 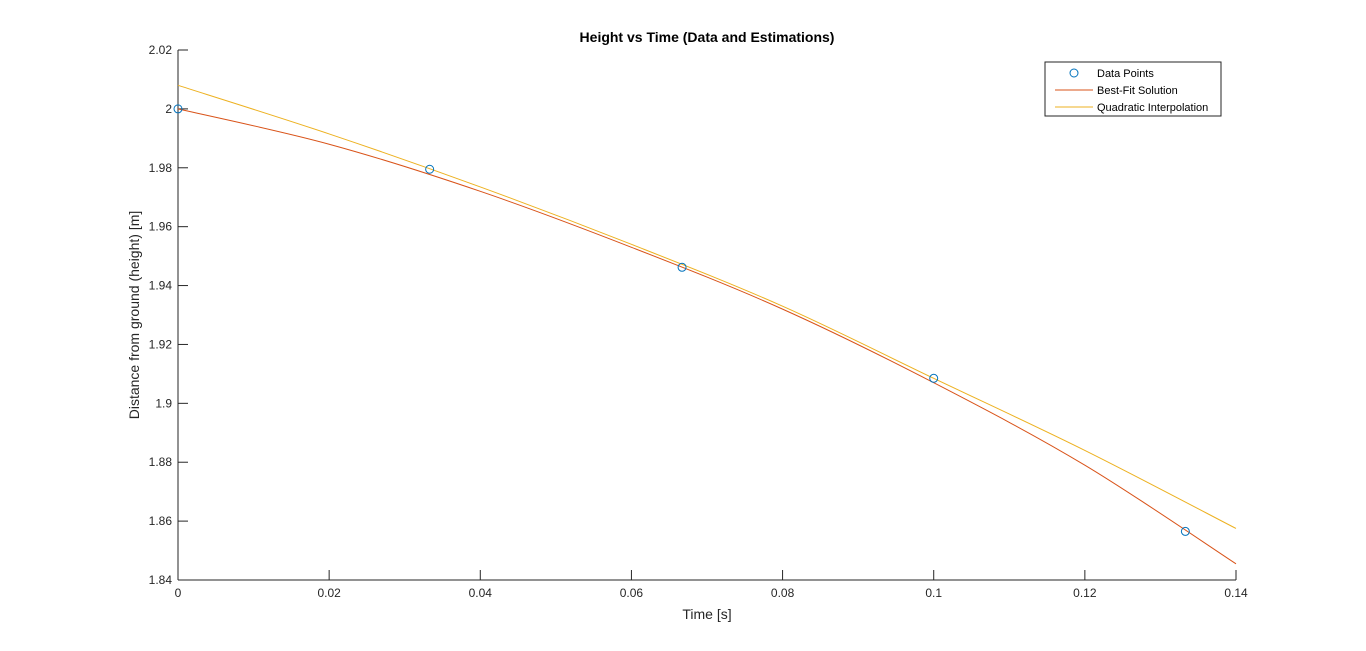 I want to click on y-axis-ticks: 1.84 1.86 1.88 1.9 1.92 1.94 1.96 1.98 2 2.02, so click(x=168, y=315).